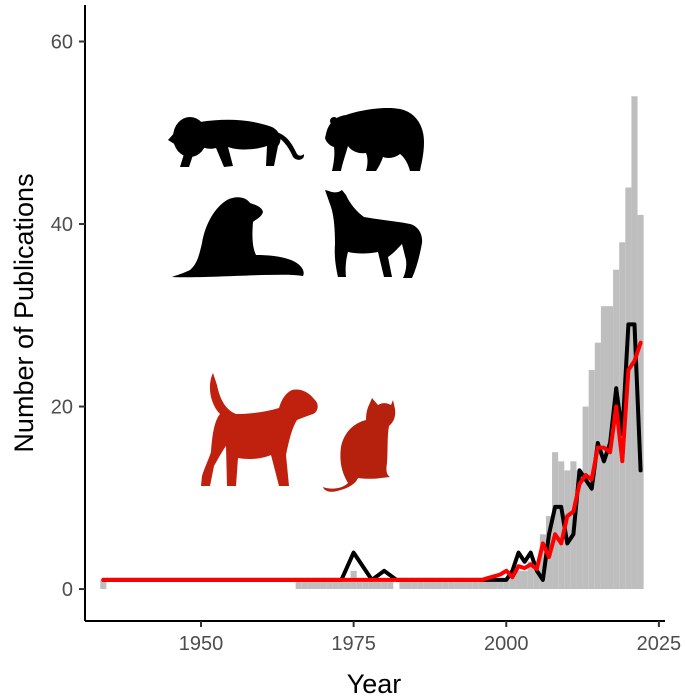 This screenshot has width=685, height=699. I want to click on x-tick-label: 2000, so click(506, 644).